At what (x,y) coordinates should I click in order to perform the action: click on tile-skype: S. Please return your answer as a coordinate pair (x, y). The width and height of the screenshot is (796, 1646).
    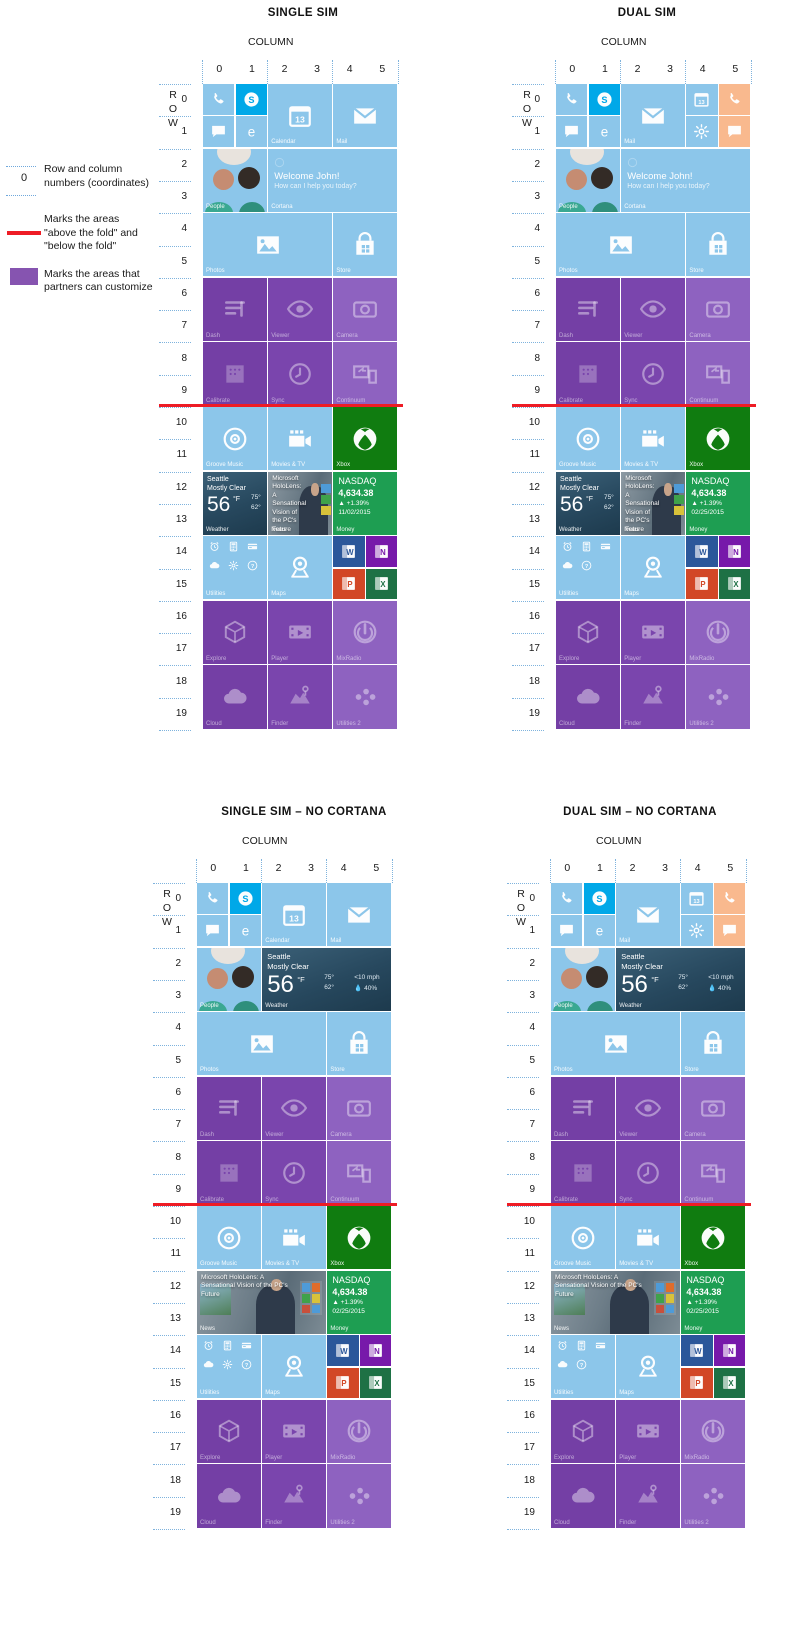
    Looking at the image, I should click on (599, 898).